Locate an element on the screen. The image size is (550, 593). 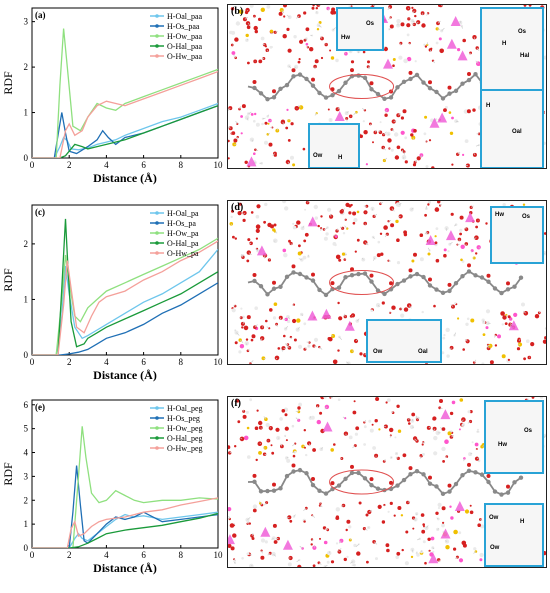
inset-label: Oal is located at coordinates (517, 132).